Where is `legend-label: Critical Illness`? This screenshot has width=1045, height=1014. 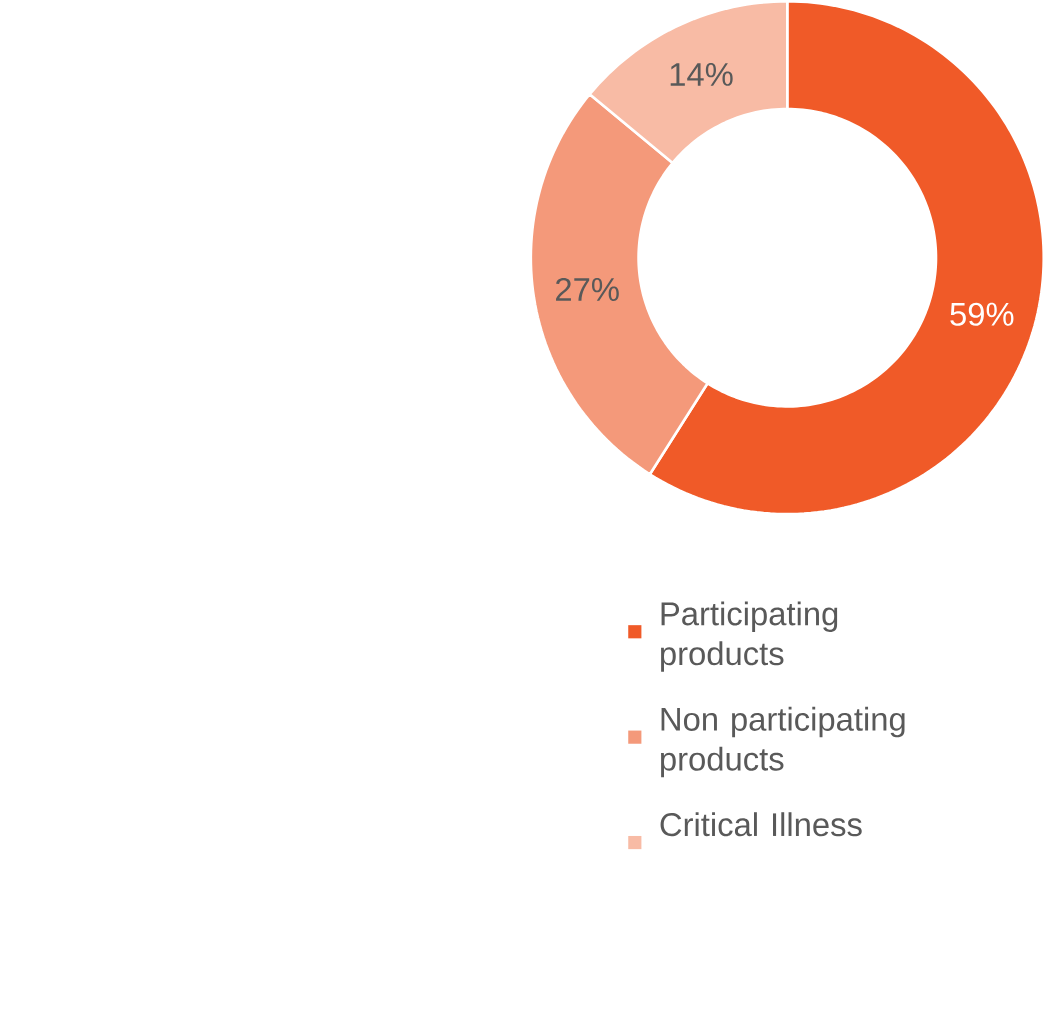
legend-label: Critical Illness is located at coordinates (761, 824).